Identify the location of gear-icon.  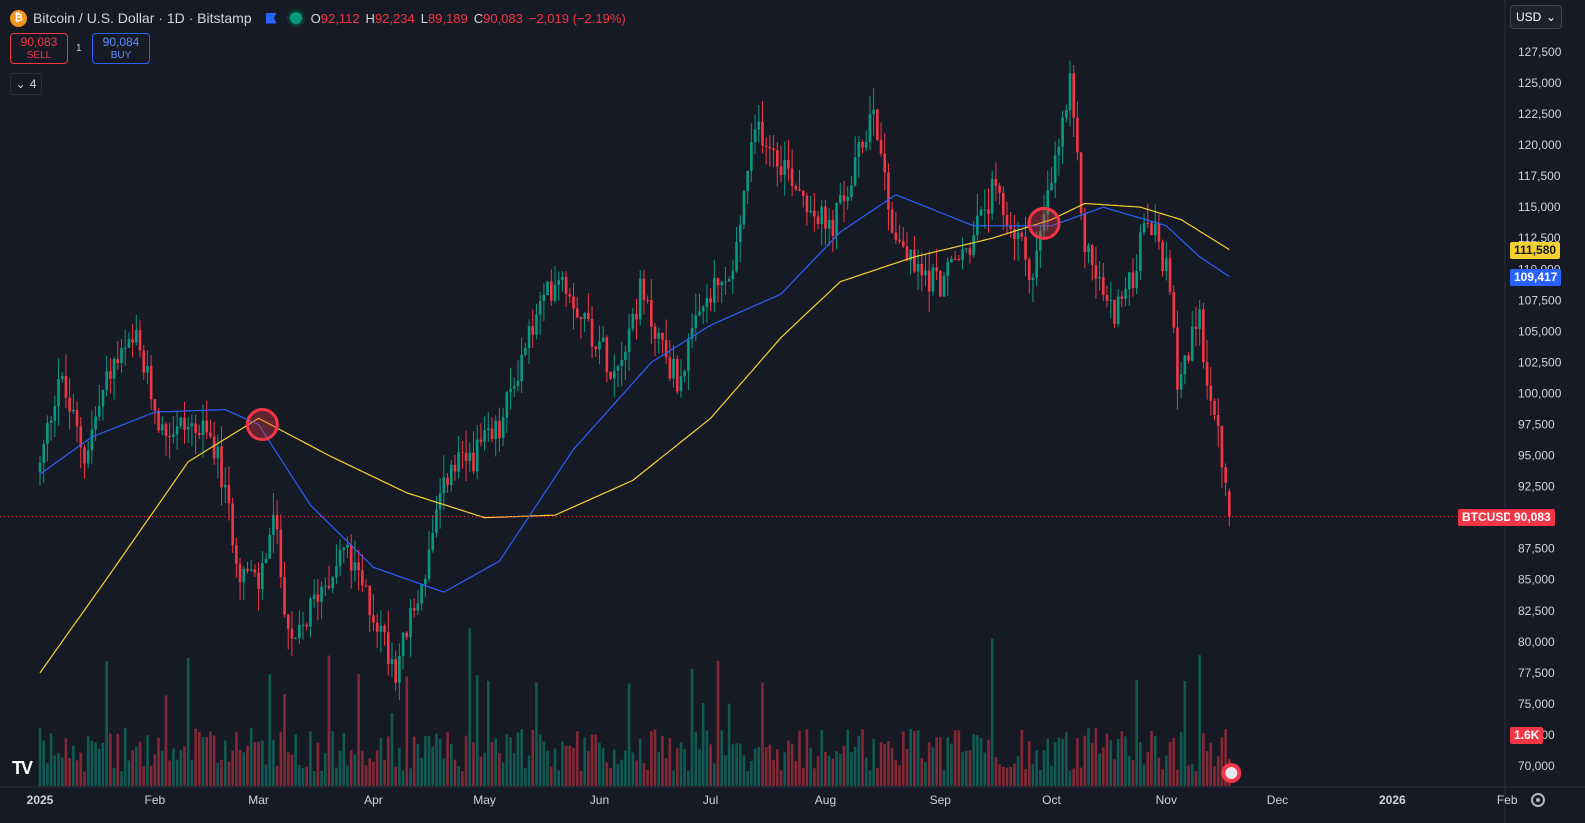
(1538, 800).